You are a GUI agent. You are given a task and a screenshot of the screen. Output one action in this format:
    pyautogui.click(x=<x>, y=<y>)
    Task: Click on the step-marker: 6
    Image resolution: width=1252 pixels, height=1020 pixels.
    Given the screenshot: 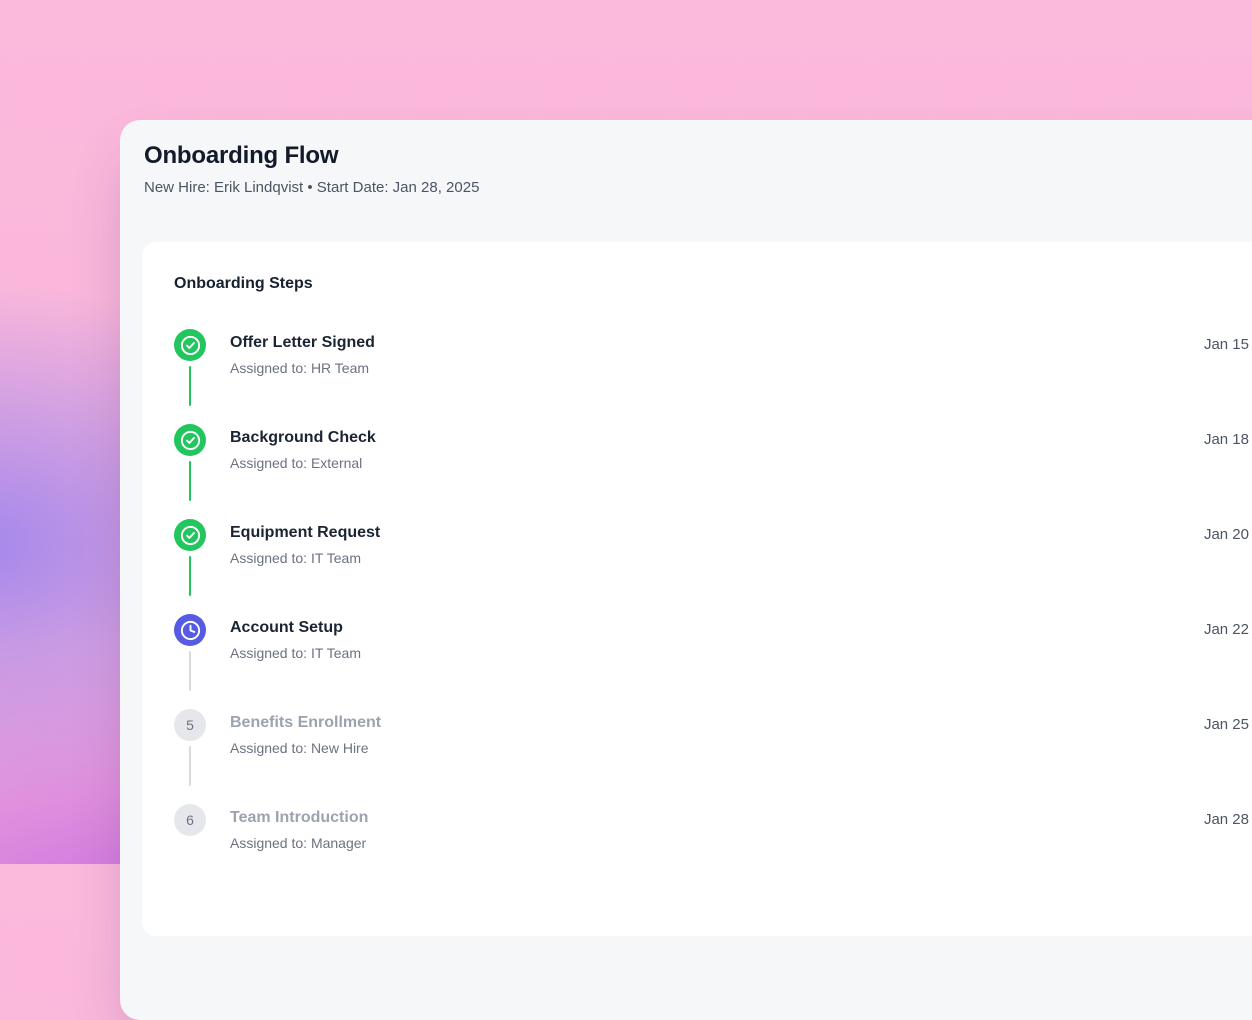 What is the action you would take?
    pyautogui.click(x=190, y=820)
    